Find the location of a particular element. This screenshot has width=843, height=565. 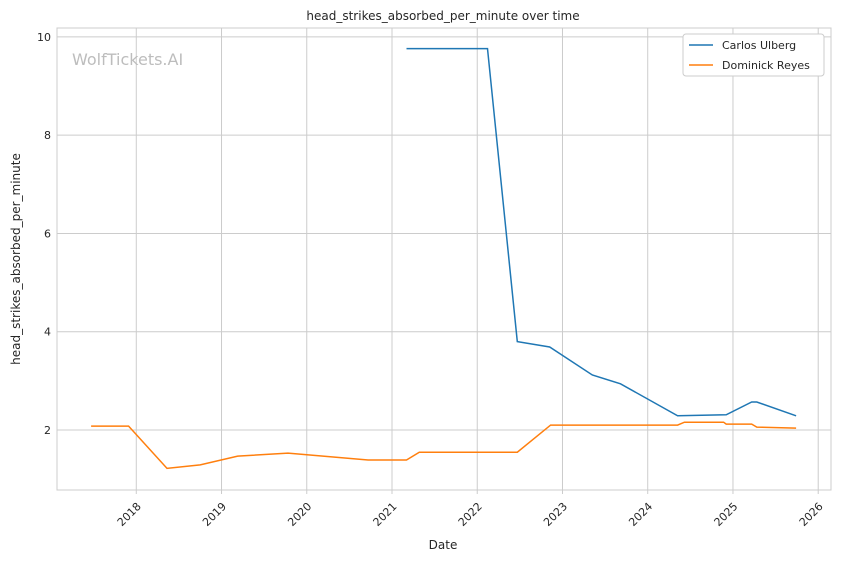

y-tick-label: 8 is located at coordinates (47, 135).